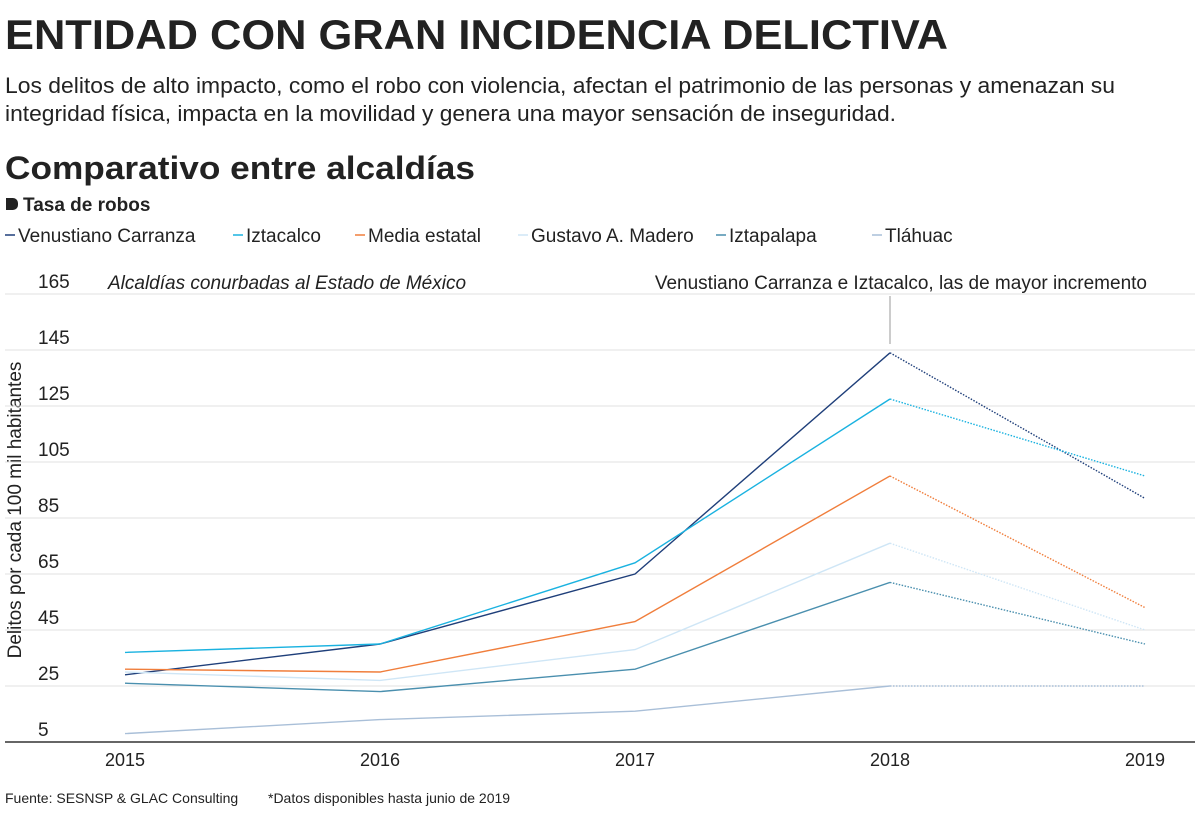  I want to click on legend-label: Media estatal, so click(424, 236).